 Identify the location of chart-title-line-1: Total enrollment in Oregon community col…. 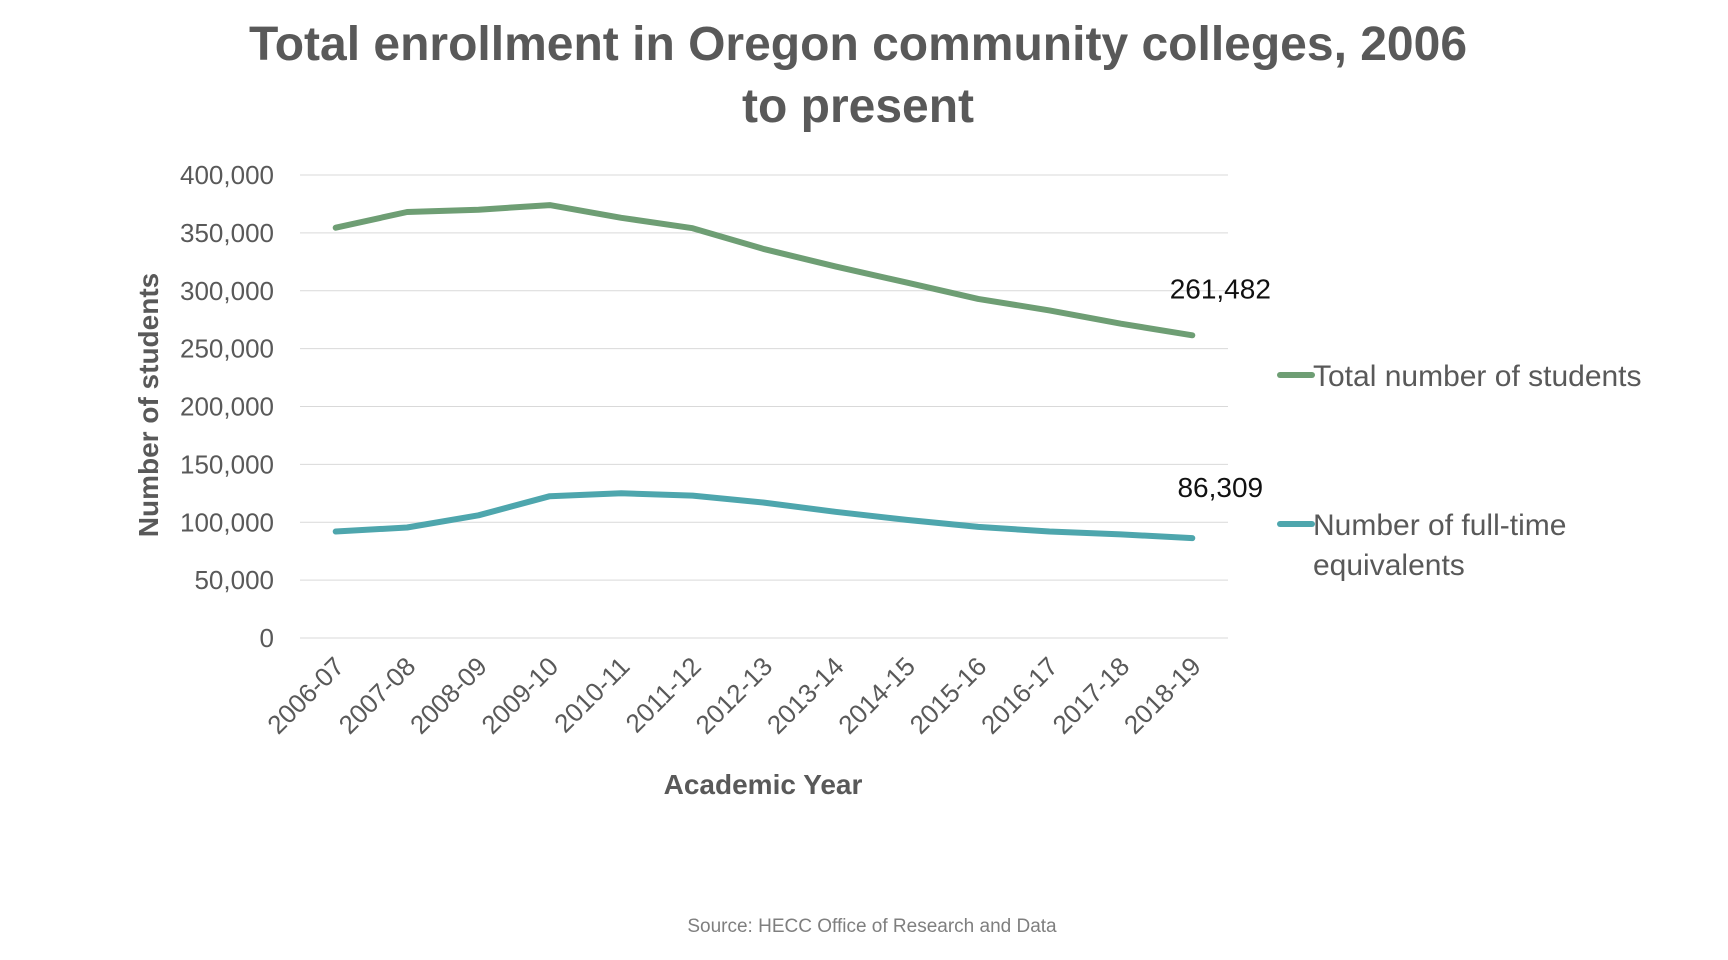
(858, 44).